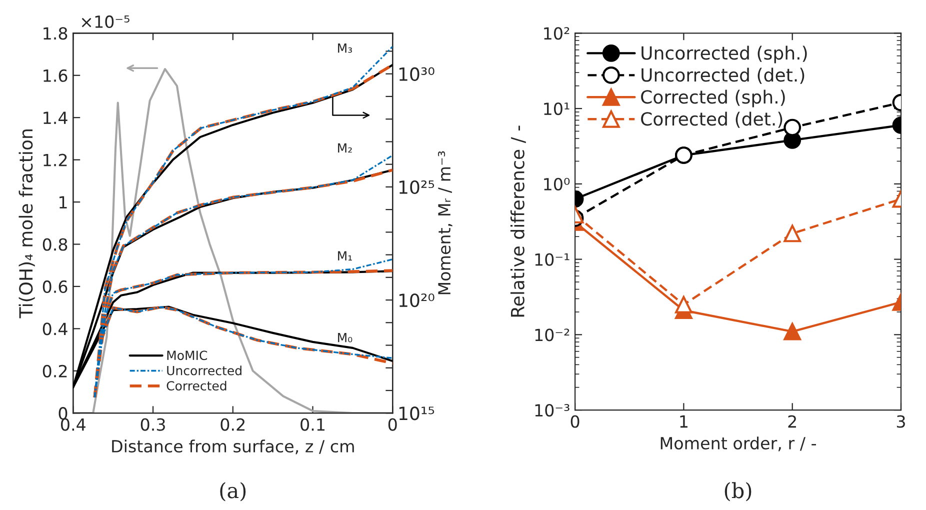 Image resolution: width=926 pixels, height=510 pixels. Describe the element at coordinates (56, 75) in the screenshot. I see `y-tick-label: 1.6` at that location.